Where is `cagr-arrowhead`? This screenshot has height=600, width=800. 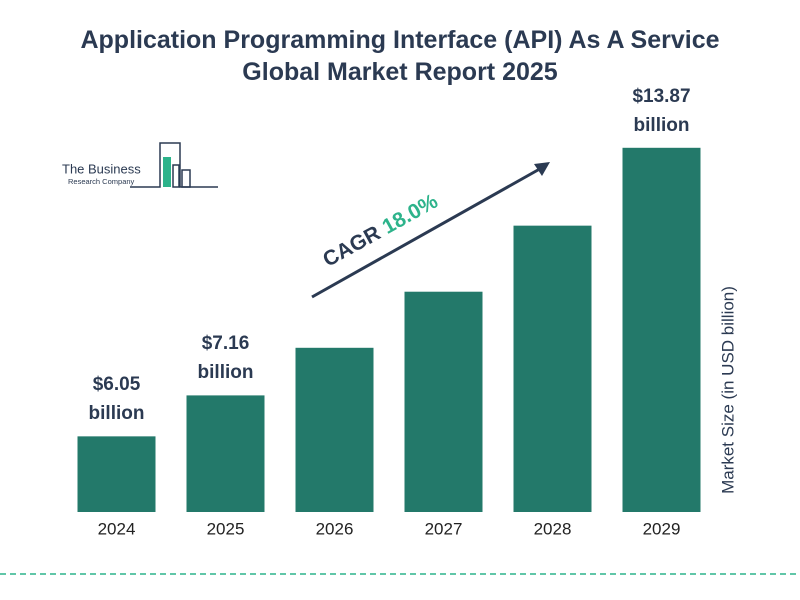
cagr-arrowhead is located at coordinates (542, 169).